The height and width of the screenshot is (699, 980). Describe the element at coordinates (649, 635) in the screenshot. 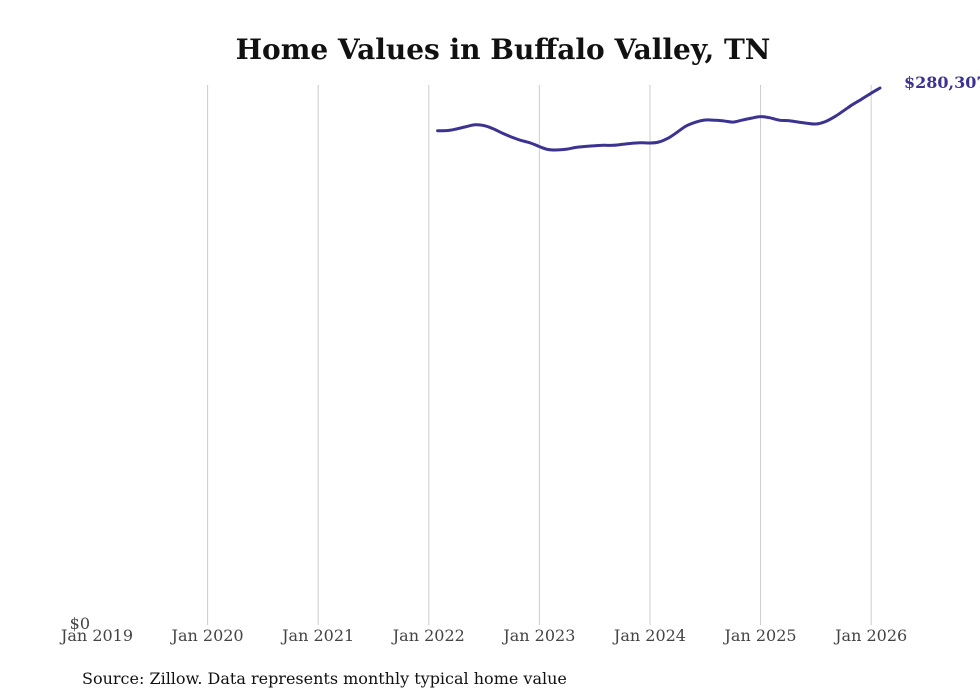

I see `x-tick-label: Jan 2024` at that location.